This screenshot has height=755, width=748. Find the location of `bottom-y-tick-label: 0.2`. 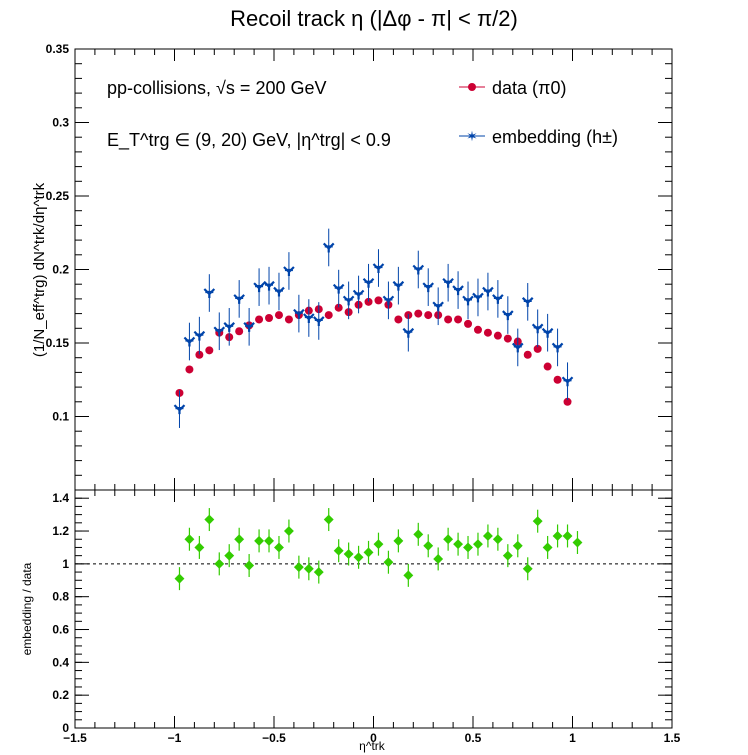

bottom-y-tick-label: 0.2 is located at coordinates (60, 695).